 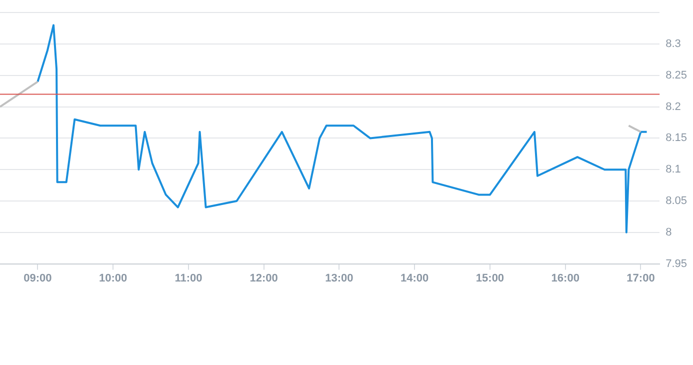 What do you see at coordinates (677, 201) in the screenshot?
I see `y-tick-label: 8.05` at bounding box center [677, 201].